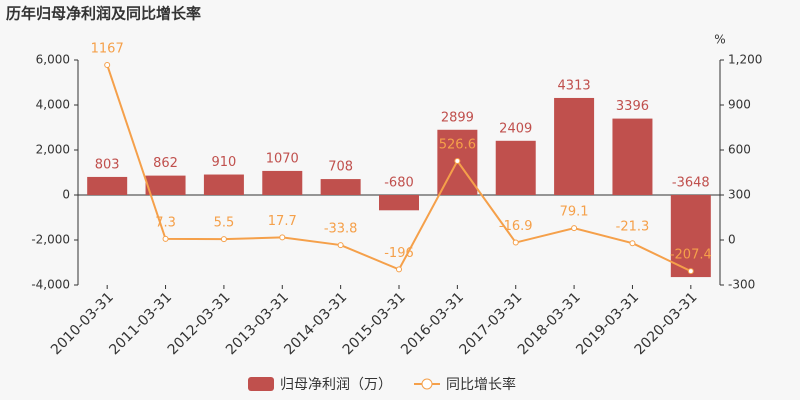 The width and height of the screenshot is (800, 400). What do you see at coordinates (574, 85) in the screenshot?
I see `bar-value-label: 4313` at bounding box center [574, 85].